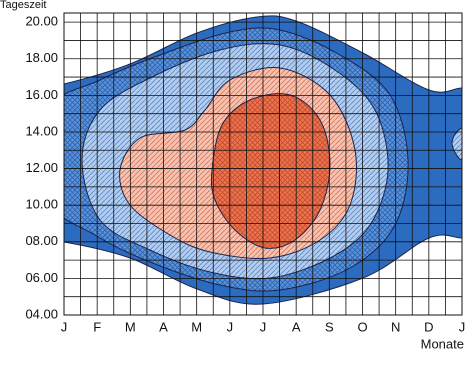  Describe the element at coordinates (41, 313) in the screenshot. I see `y-tick-label: 04.00` at that location.